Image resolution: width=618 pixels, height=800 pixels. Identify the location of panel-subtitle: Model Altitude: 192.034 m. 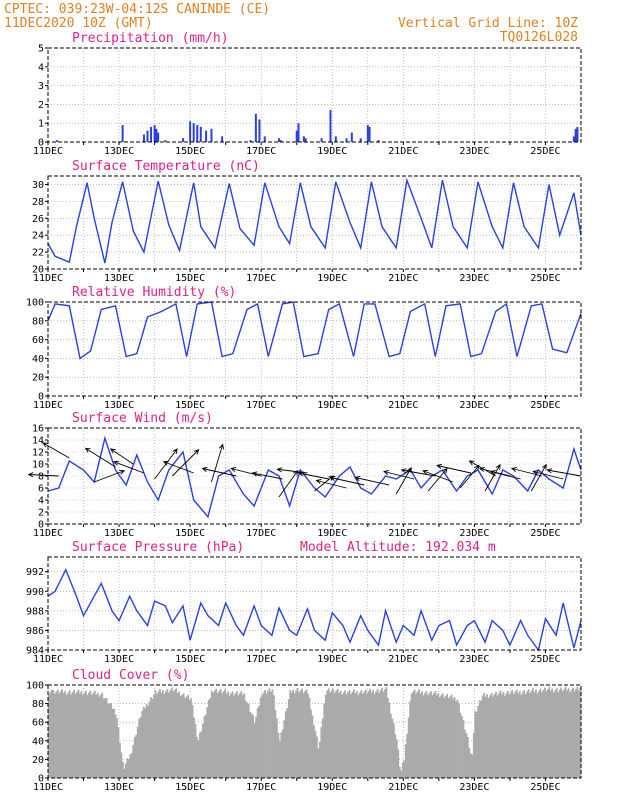
(398, 547).